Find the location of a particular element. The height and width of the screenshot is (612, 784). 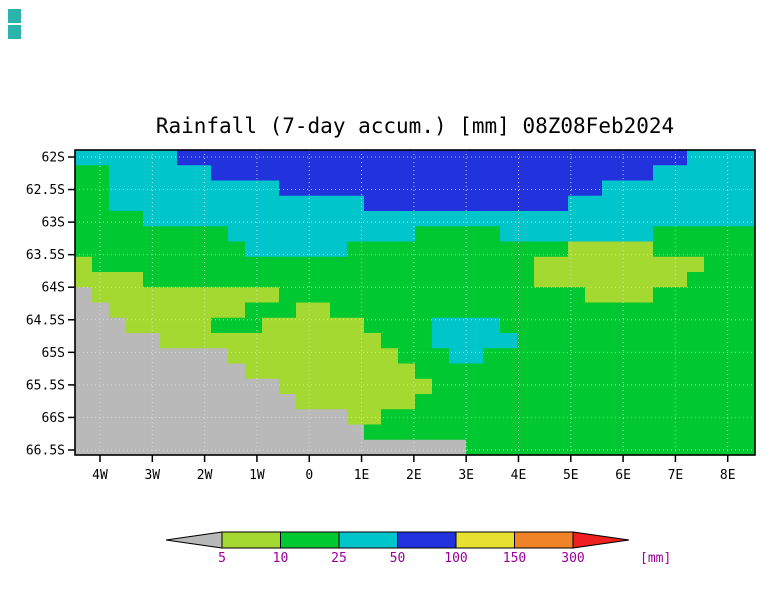

x-tick-label: 4E is located at coordinates (519, 475).